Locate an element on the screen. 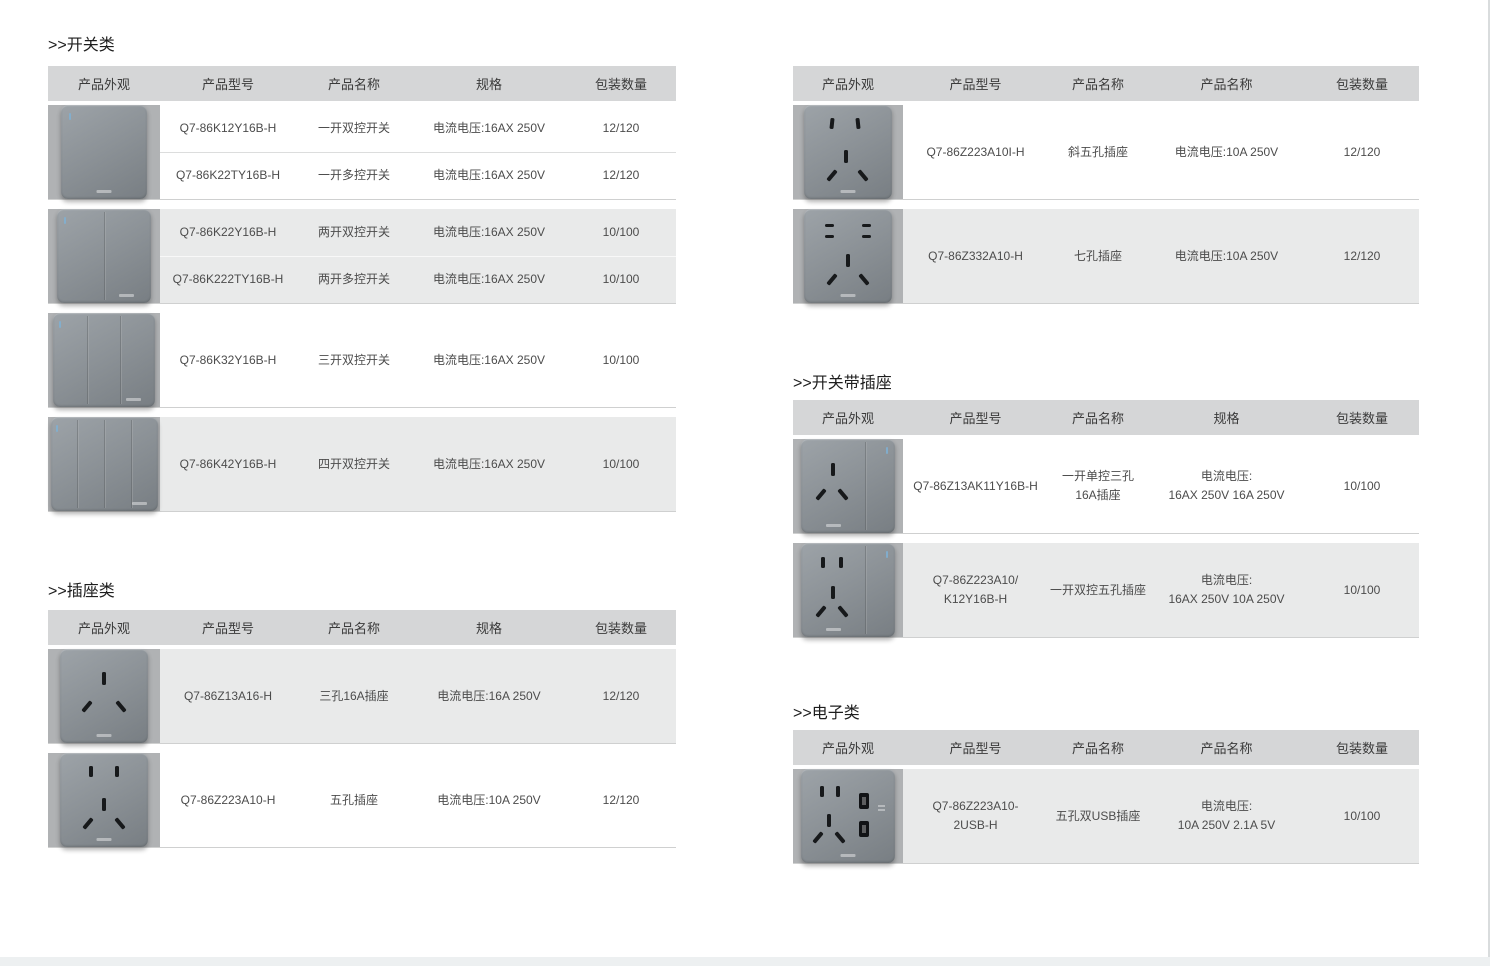 The image size is (1490, 966). table-row: Q7-86Z332A10-H 七孔插座 电流电压:10A 250V 12/120 is located at coordinates (1161, 256).